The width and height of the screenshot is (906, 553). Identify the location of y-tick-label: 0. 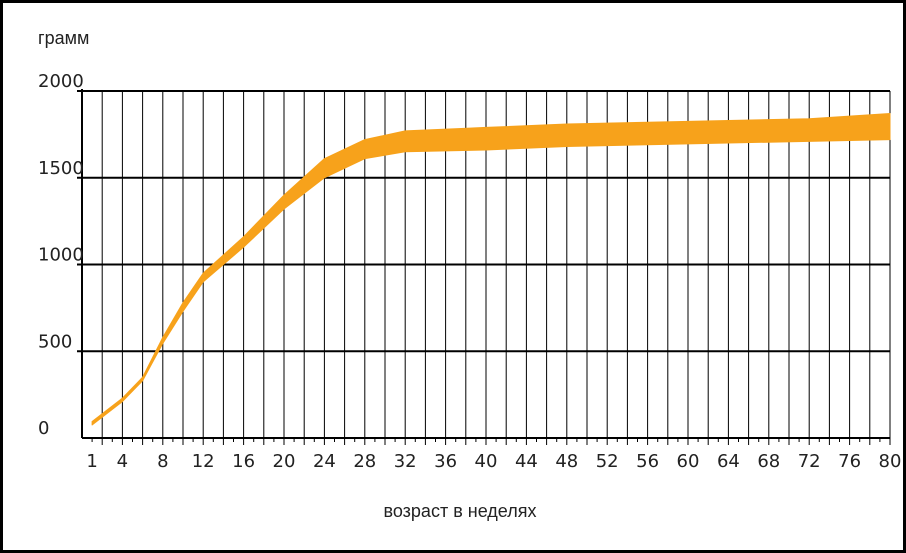
(43, 428).